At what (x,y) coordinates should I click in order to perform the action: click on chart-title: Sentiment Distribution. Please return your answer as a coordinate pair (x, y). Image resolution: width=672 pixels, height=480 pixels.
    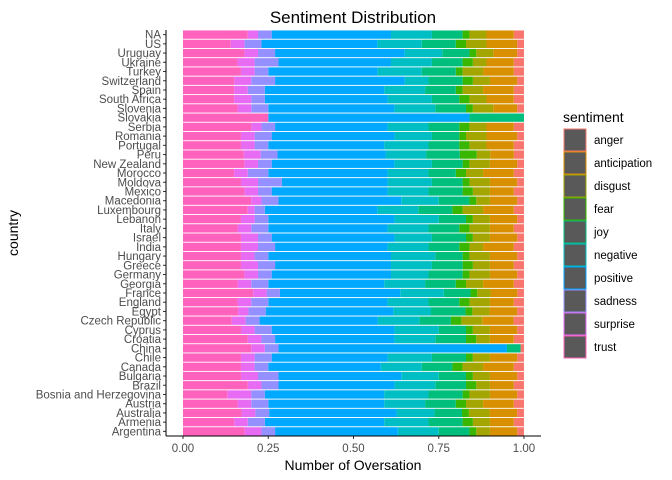
    Looking at the image, I should click on (353, 17).